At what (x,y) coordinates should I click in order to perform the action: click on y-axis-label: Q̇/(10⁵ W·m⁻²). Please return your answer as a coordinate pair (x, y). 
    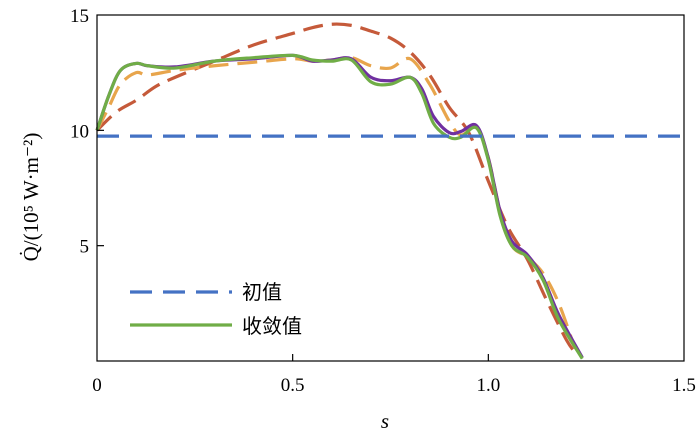
    Looking at the image, I should click on (31, 197).